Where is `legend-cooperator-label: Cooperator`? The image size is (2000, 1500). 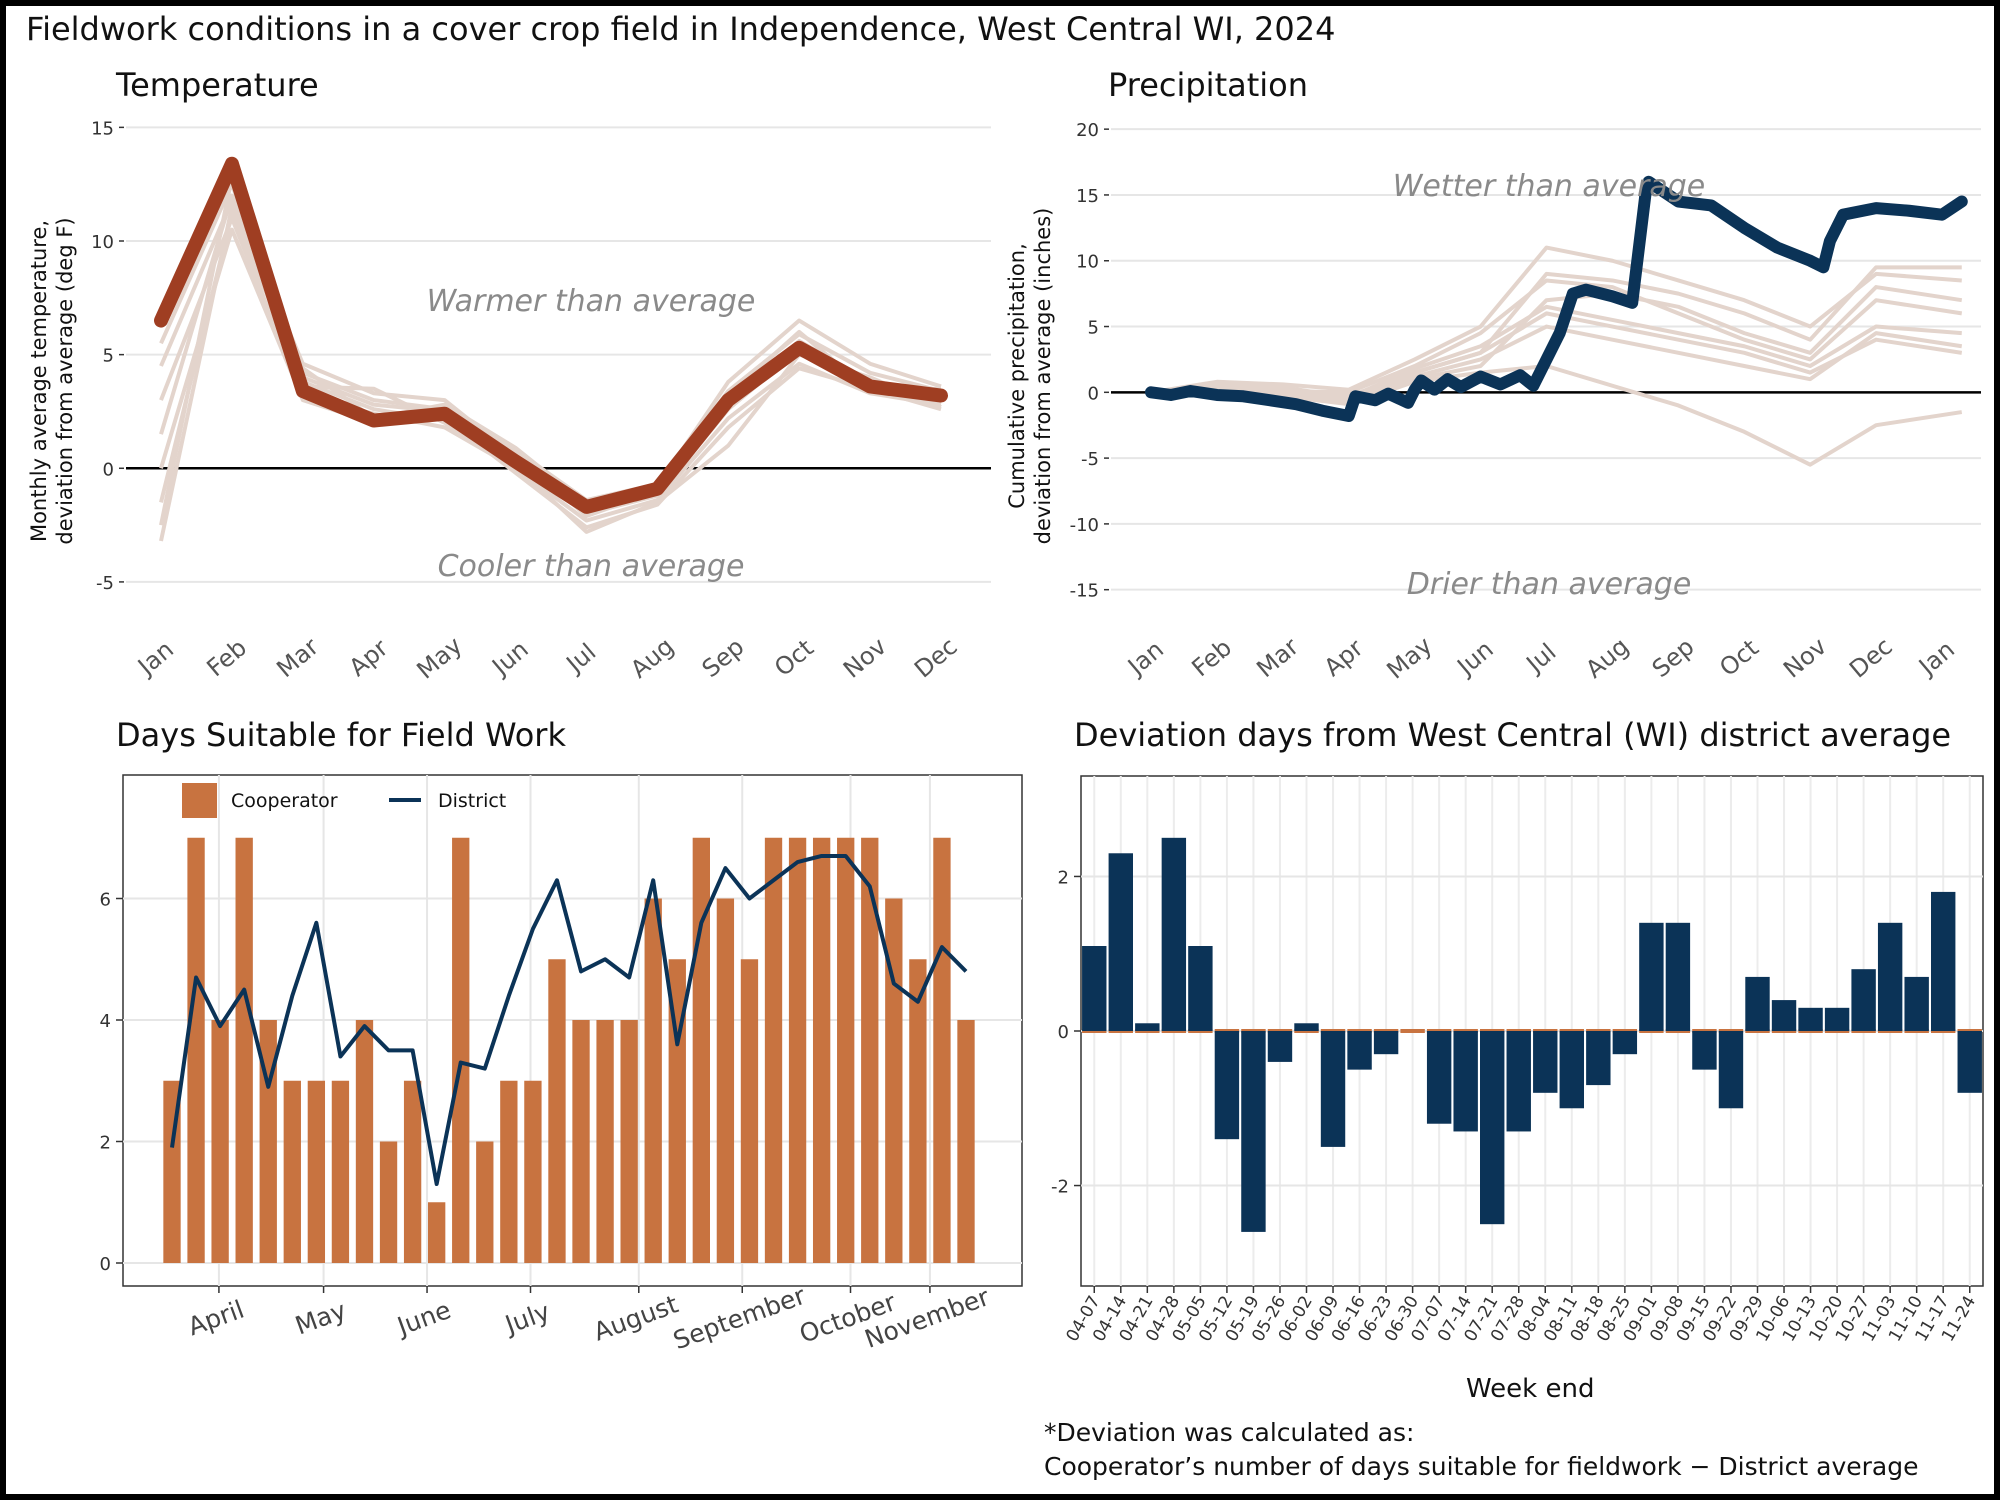 legend-cooperator-label: Cooperator is located at coordinates (284, 801).